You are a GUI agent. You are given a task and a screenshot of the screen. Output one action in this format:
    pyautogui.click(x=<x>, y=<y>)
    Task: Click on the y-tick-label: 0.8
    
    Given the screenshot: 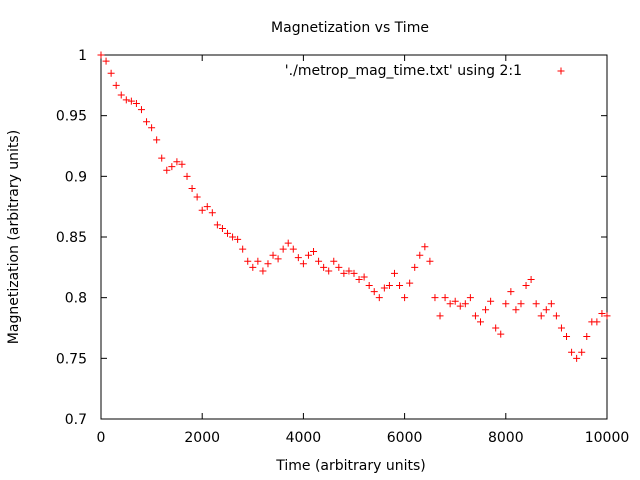 What is the action you would take?
    pyautogui.click(x=76, y=299)
    